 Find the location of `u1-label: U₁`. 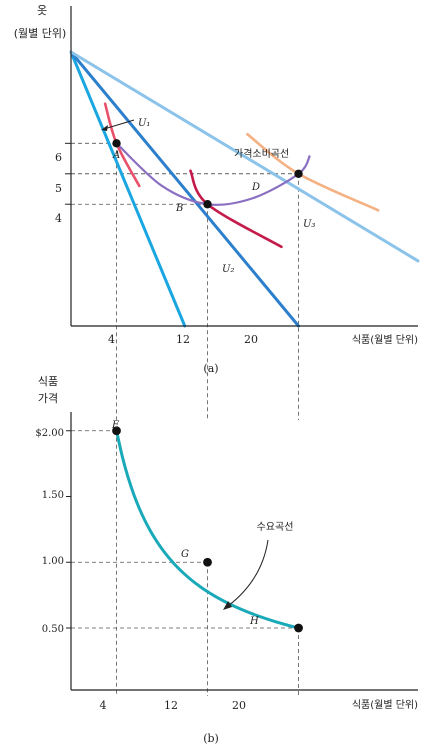

u1-label: U₁ is located at coordinates (144, 123).